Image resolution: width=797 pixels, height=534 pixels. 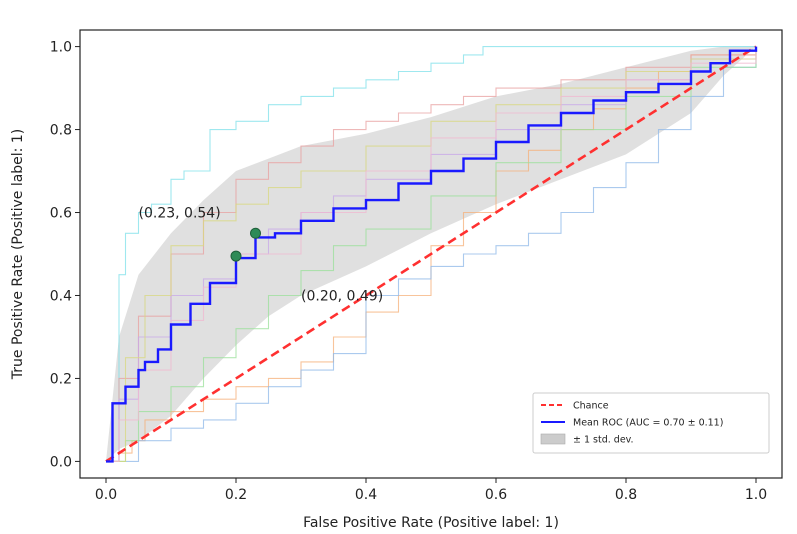 I want to click on x-tick-label: 0.2, so click(x=236, y=495).